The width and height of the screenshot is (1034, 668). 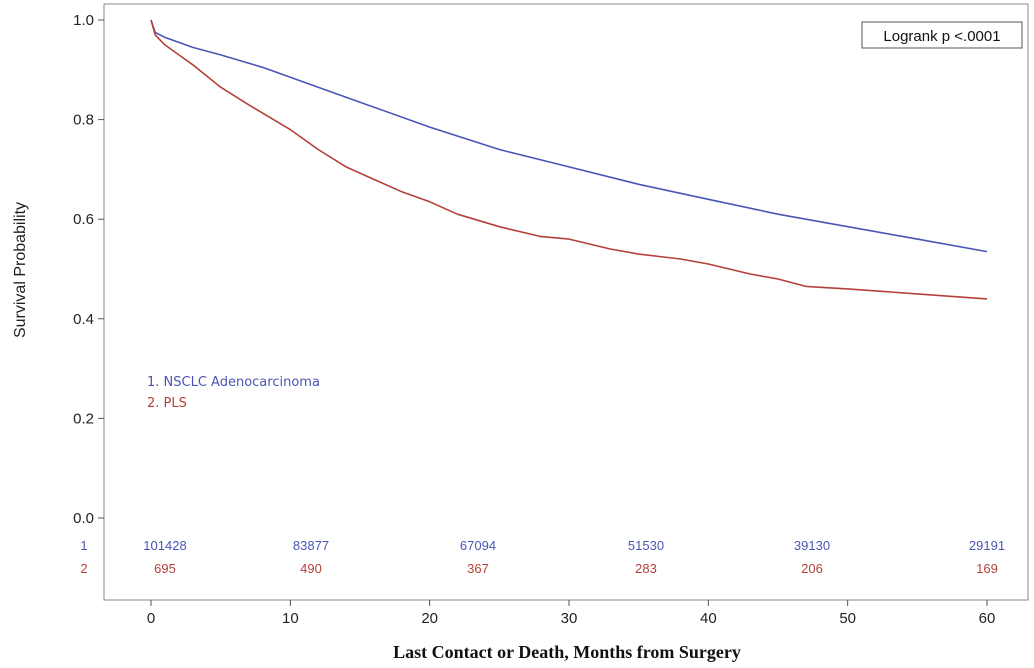 I want to click on x-tick-label: 30, so click(x=569, y=618).